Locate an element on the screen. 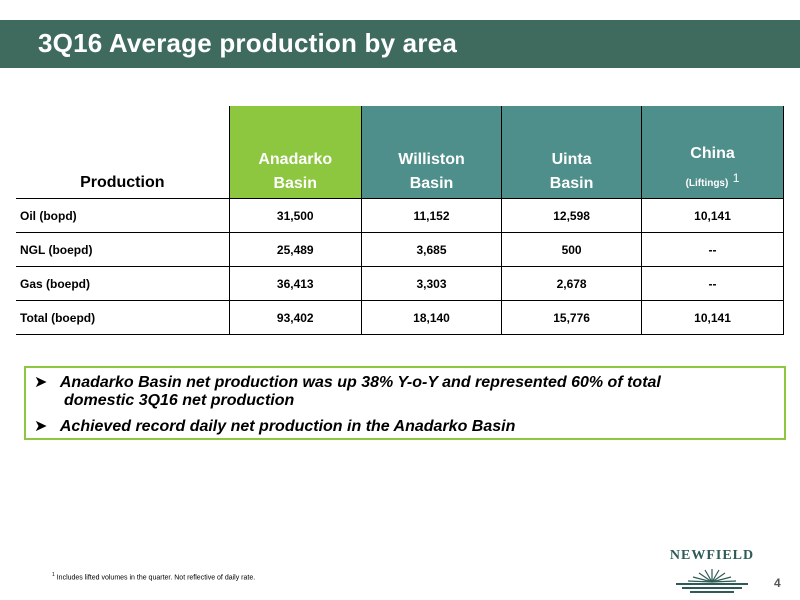 The height and width of the screenshot is (600, 800). col-header-line1: Williston is located at coordinates (431, 159).